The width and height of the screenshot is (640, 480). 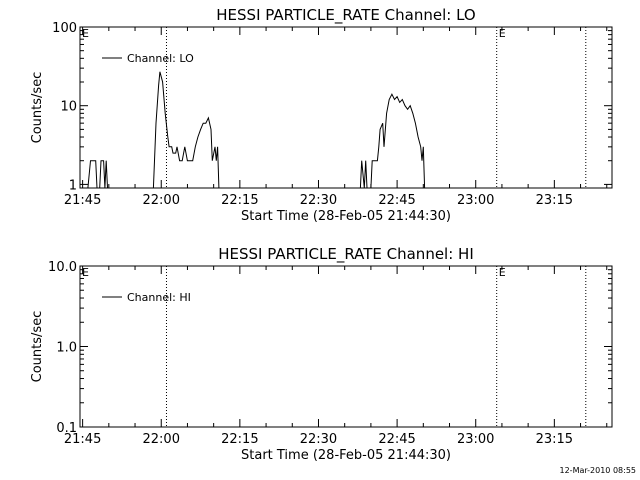 I want to click on panel-1-series-line, so click(x=254, y=130).